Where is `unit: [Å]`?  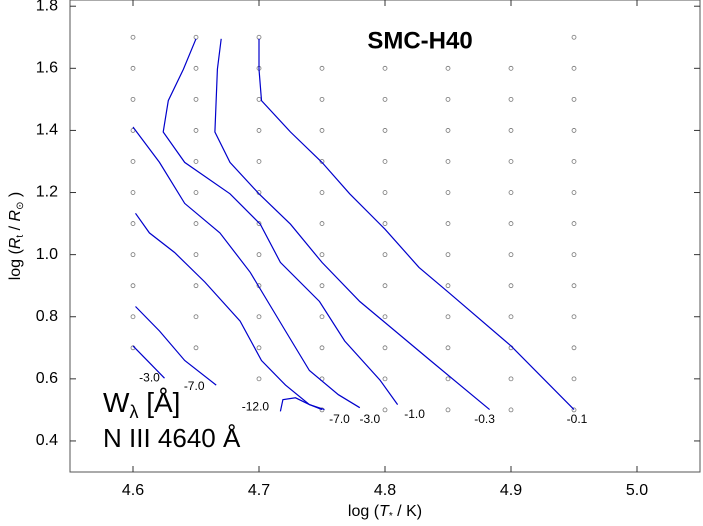 unit: [Å] is located at coordinates (159, 402).